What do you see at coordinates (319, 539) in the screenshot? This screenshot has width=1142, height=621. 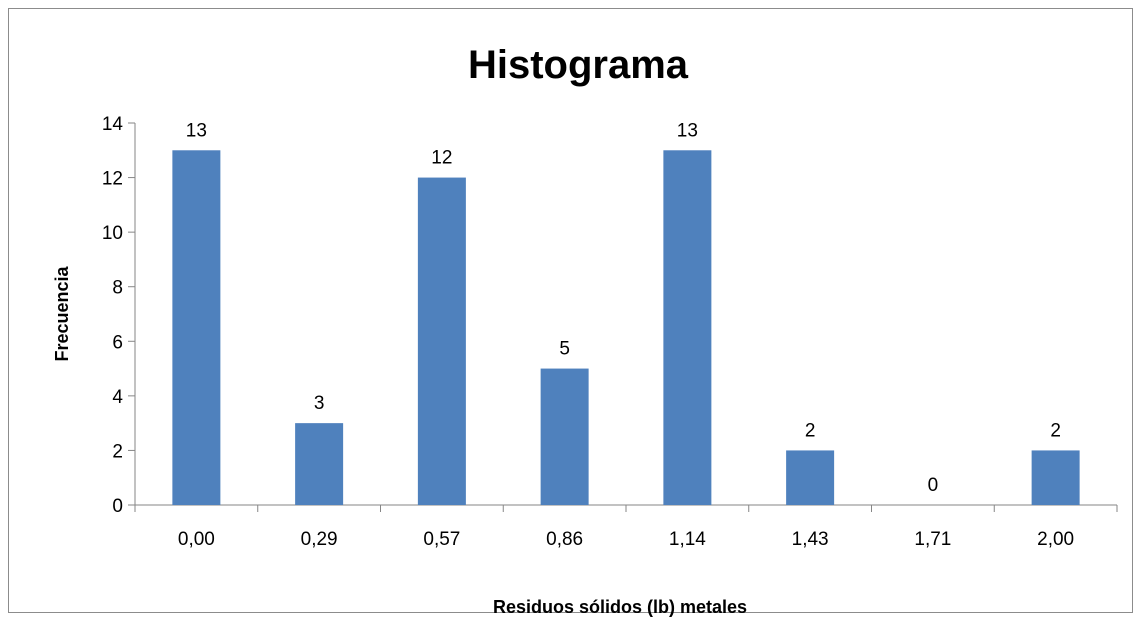 I see `x-tick-label: 0,29` at bounding box center [319, 539].